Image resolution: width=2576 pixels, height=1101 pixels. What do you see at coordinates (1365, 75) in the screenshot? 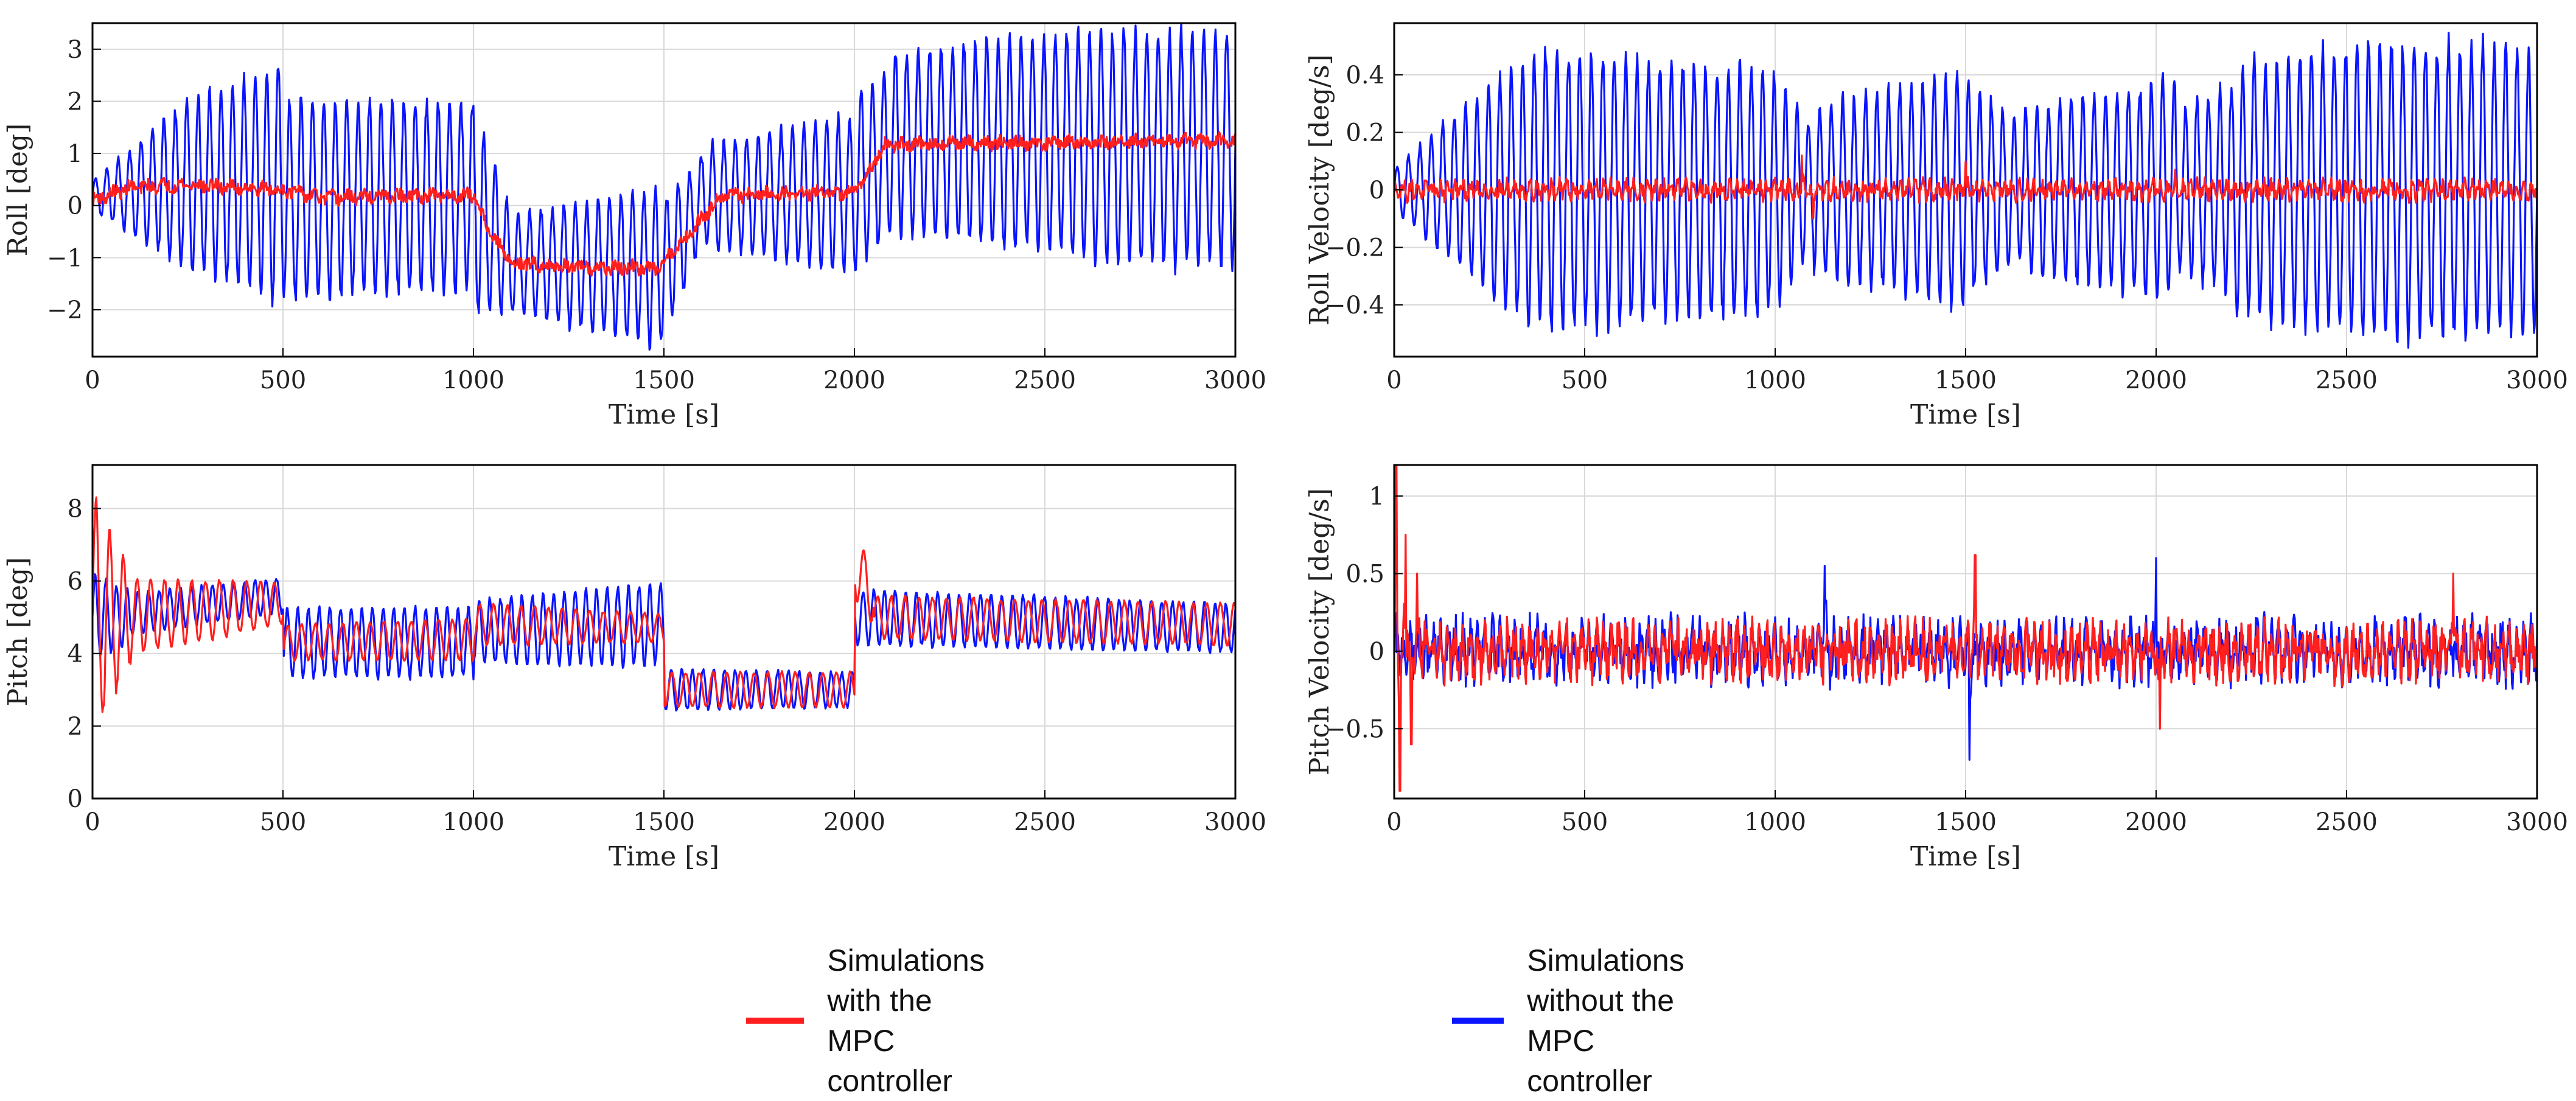
I see `y-tick-label: 0.4` at bounding box center [1365, 75].